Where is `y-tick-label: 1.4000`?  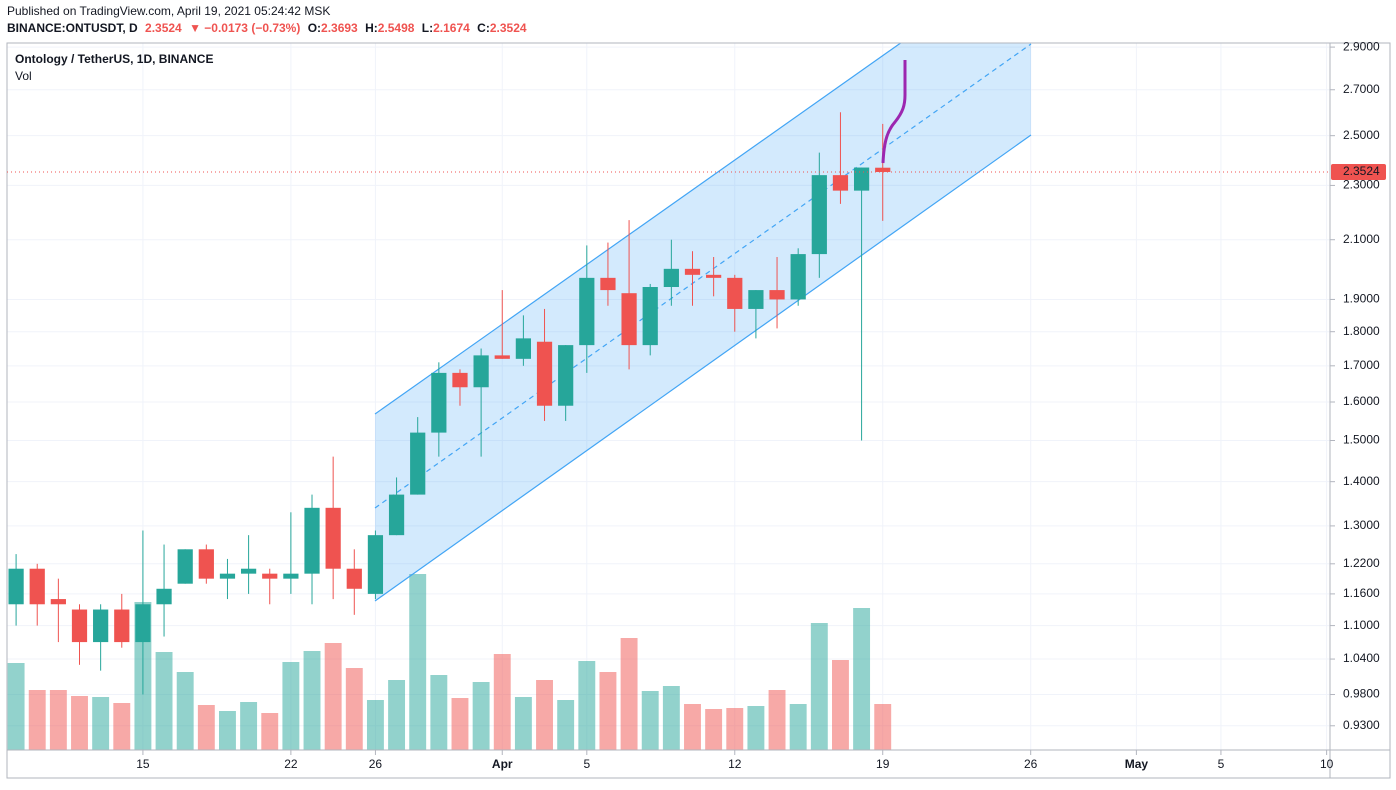
y-tick-label: 1.4000 is located at coordinates (1361, 481).